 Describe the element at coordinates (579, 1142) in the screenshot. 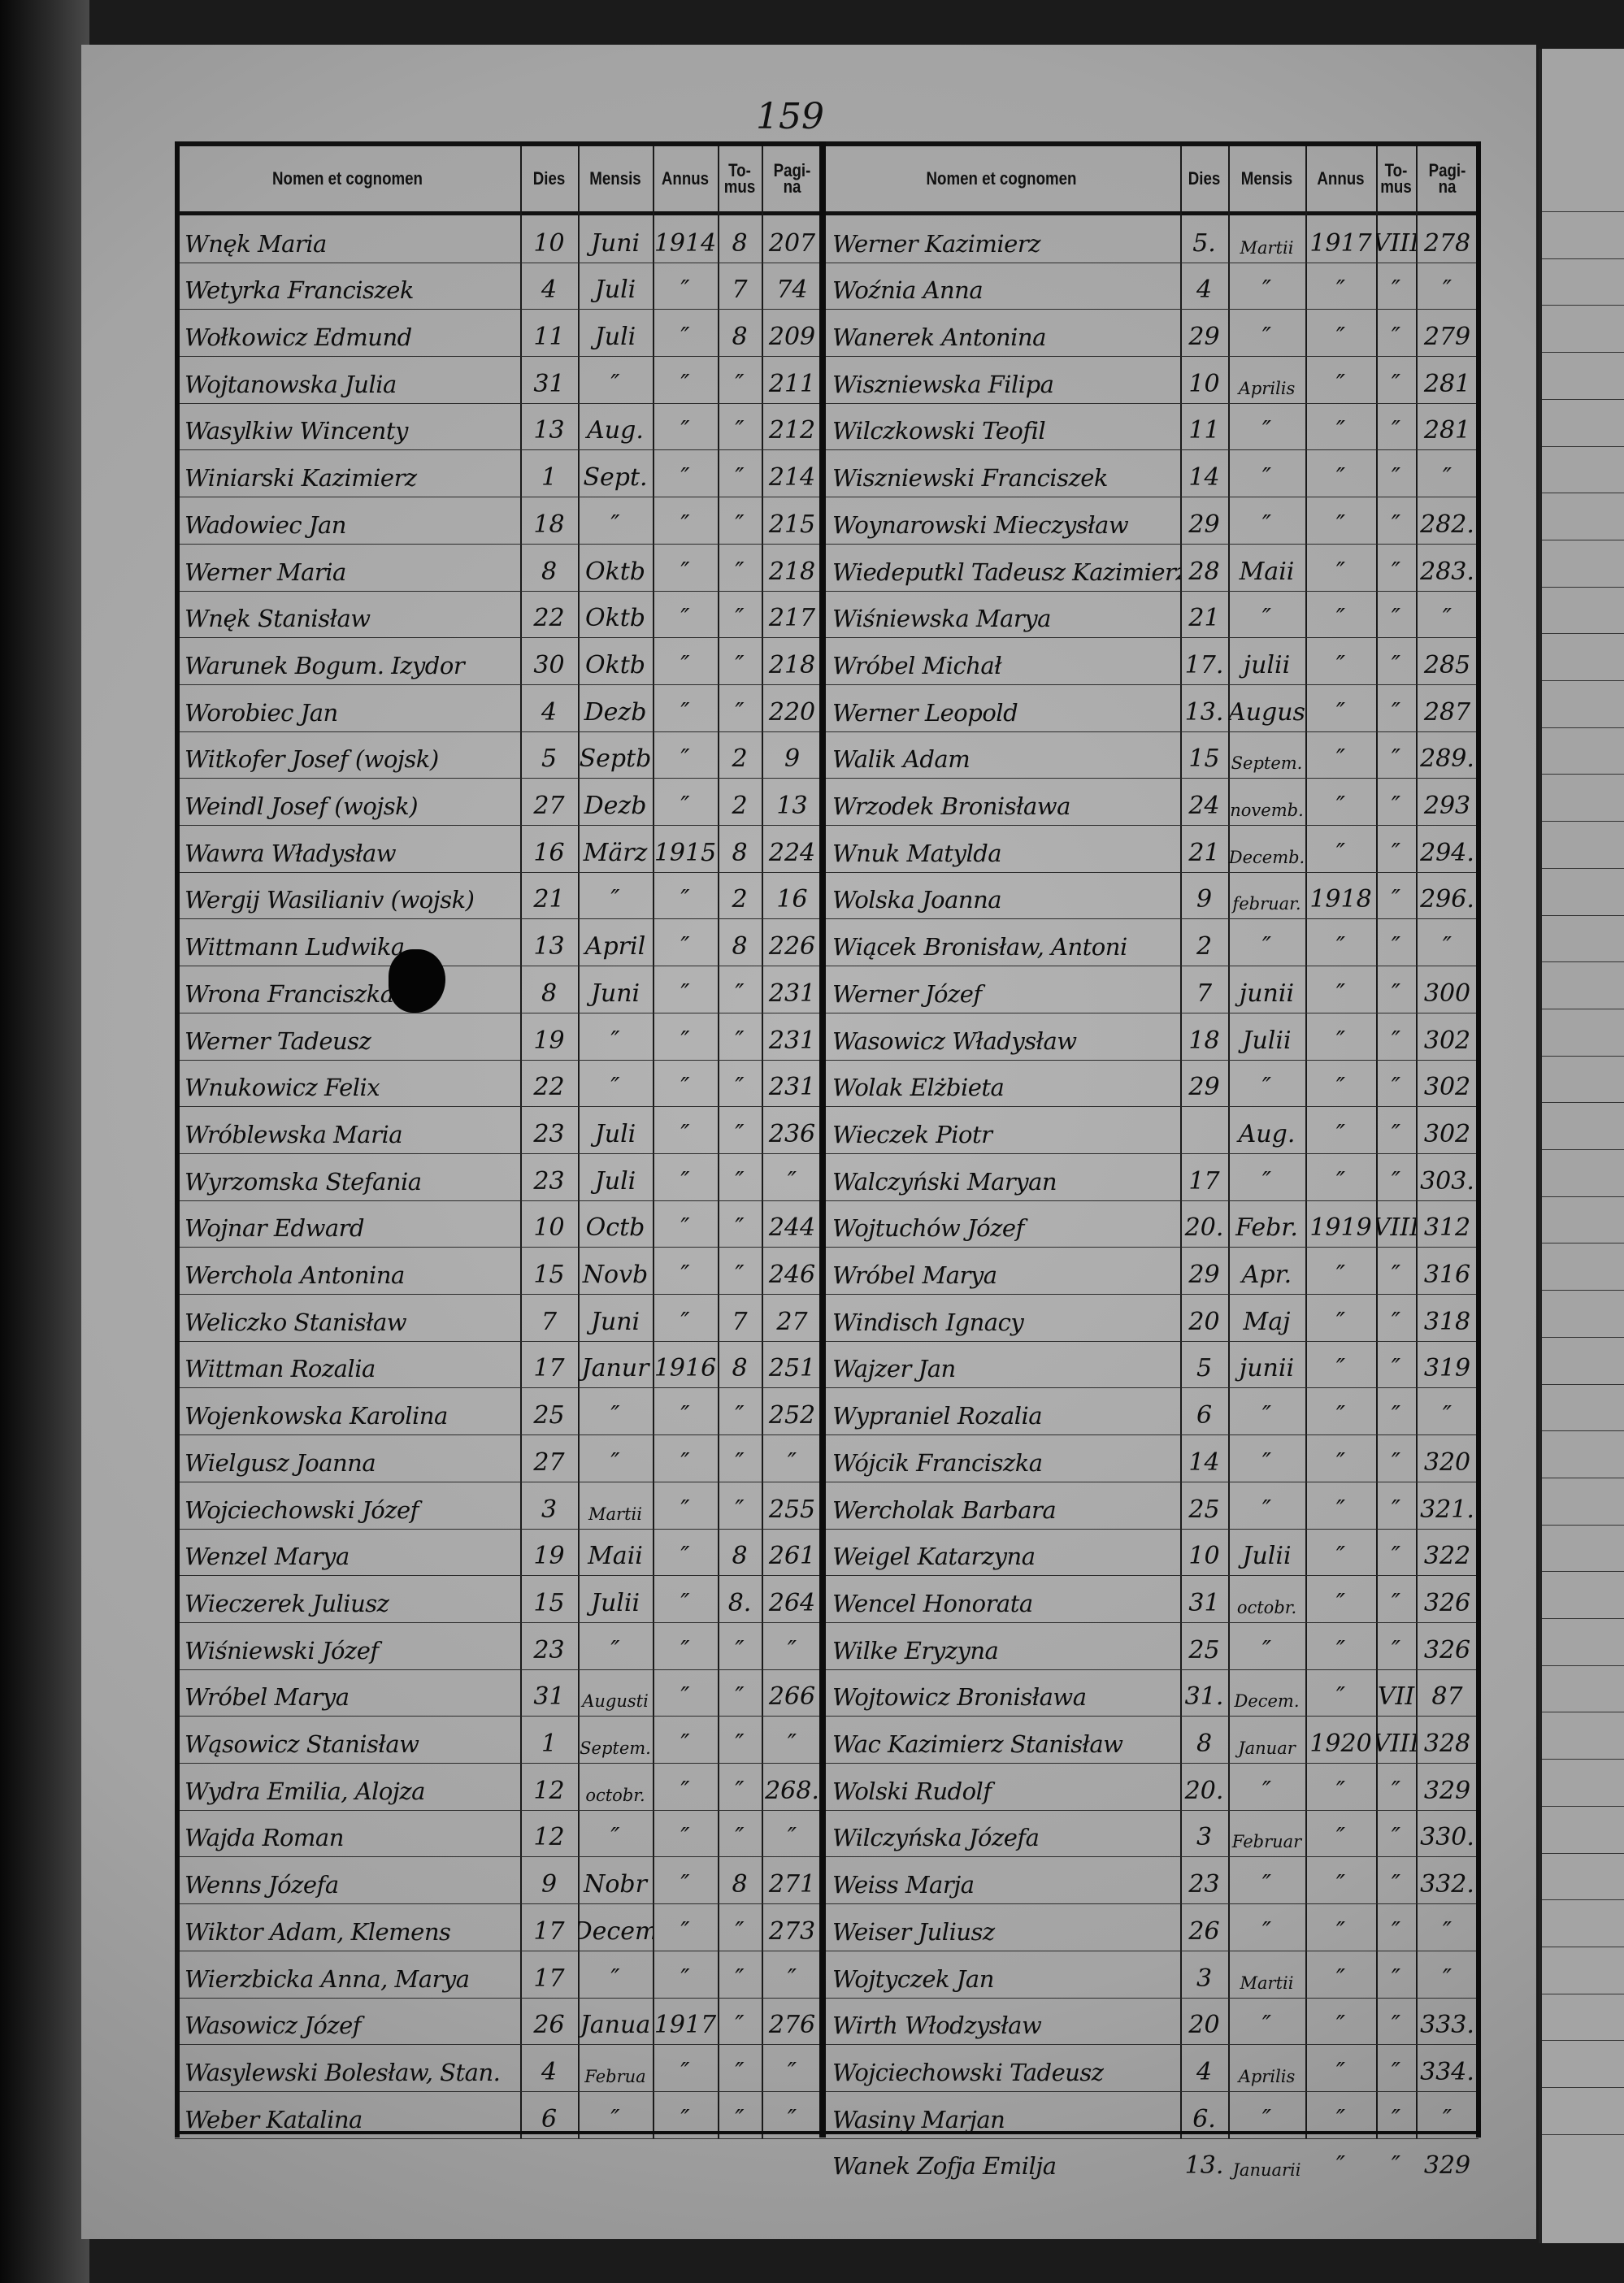

I see `column-rule` at that location.